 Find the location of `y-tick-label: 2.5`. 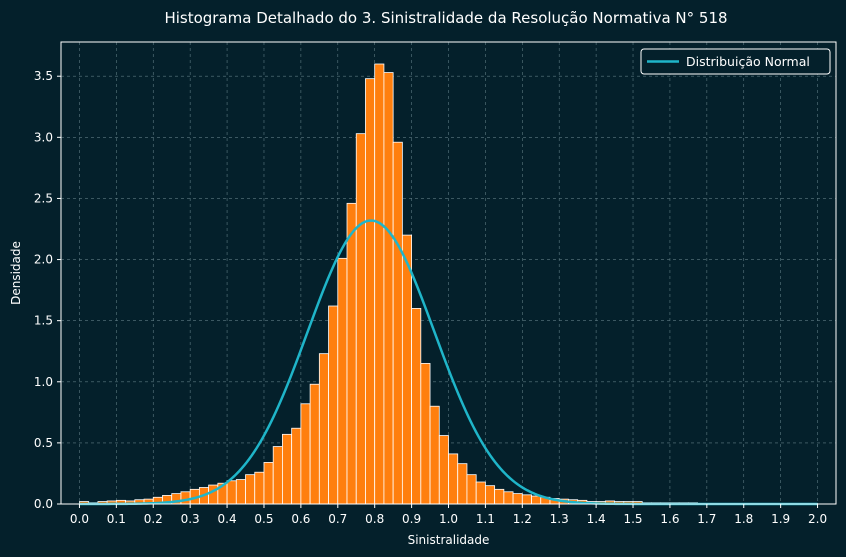

y-tick-label: 2.5 is located at coordinates (43, 198).